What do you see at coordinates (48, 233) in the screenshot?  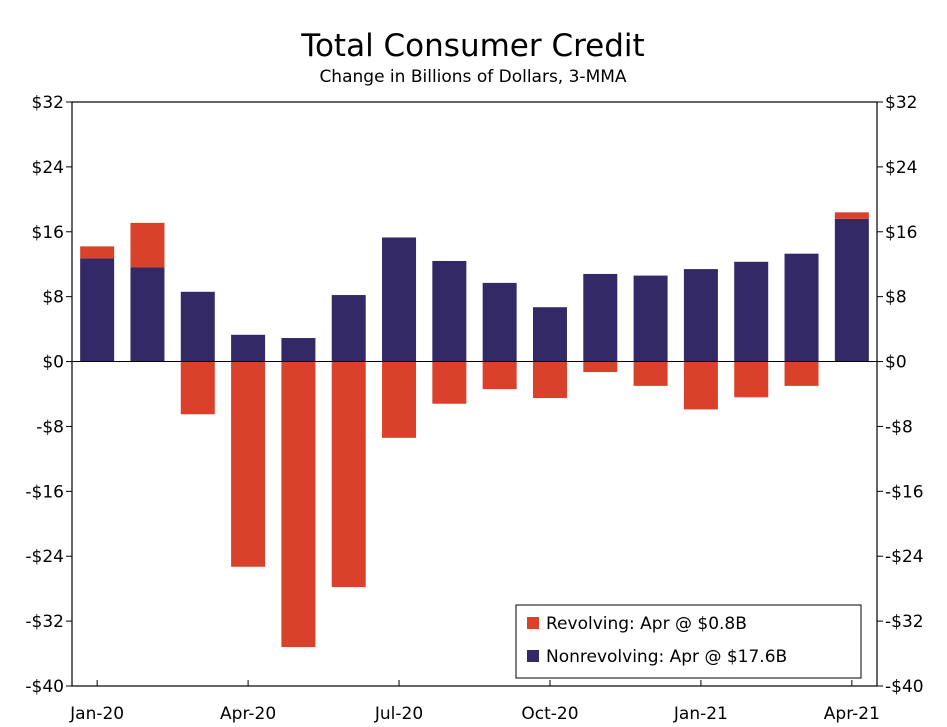 I see `y-tick-label-left: $16` at bounding box center [48, 233].